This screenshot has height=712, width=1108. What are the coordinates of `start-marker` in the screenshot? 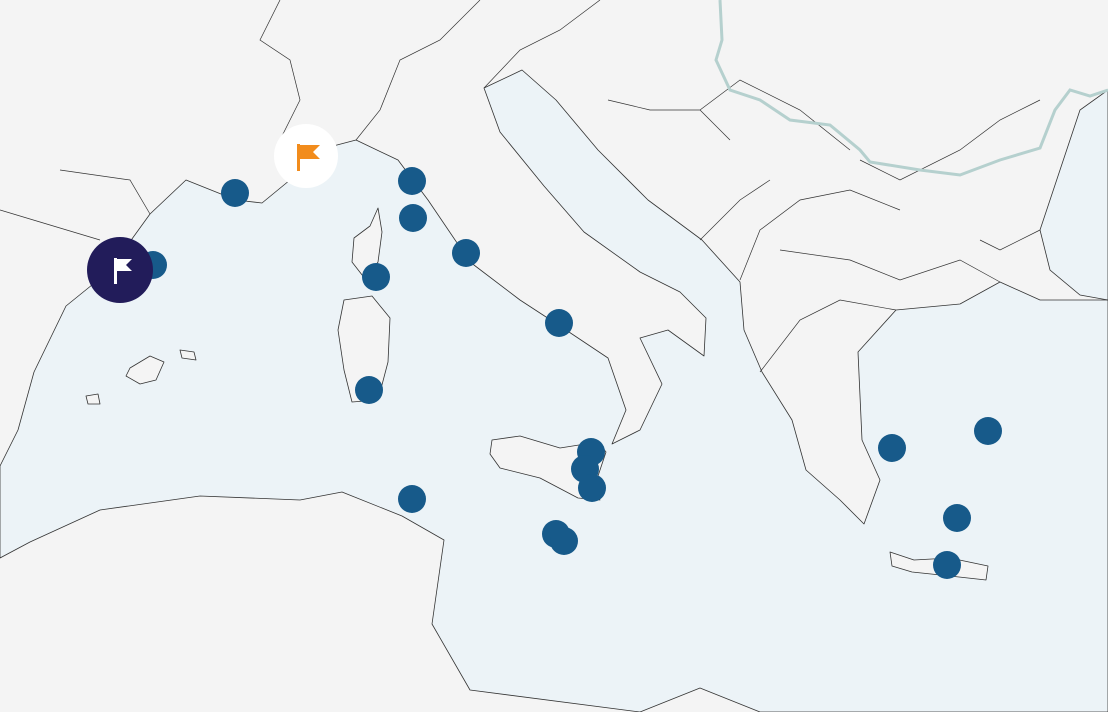 It's located at (120, 270).